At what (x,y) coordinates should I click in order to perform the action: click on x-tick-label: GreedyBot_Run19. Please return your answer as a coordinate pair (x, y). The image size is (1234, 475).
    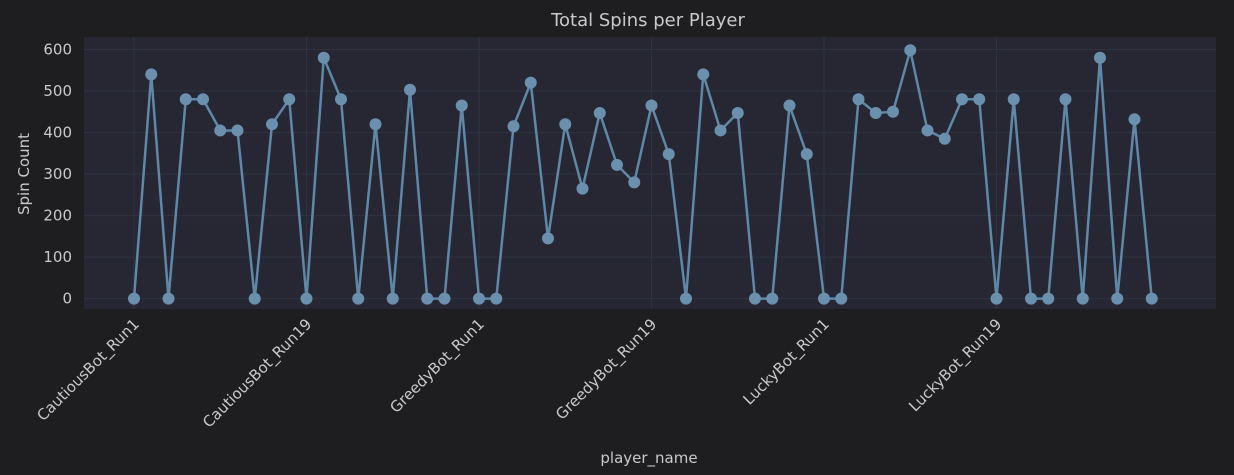
    Looking at the image, I should click on (606, 369).